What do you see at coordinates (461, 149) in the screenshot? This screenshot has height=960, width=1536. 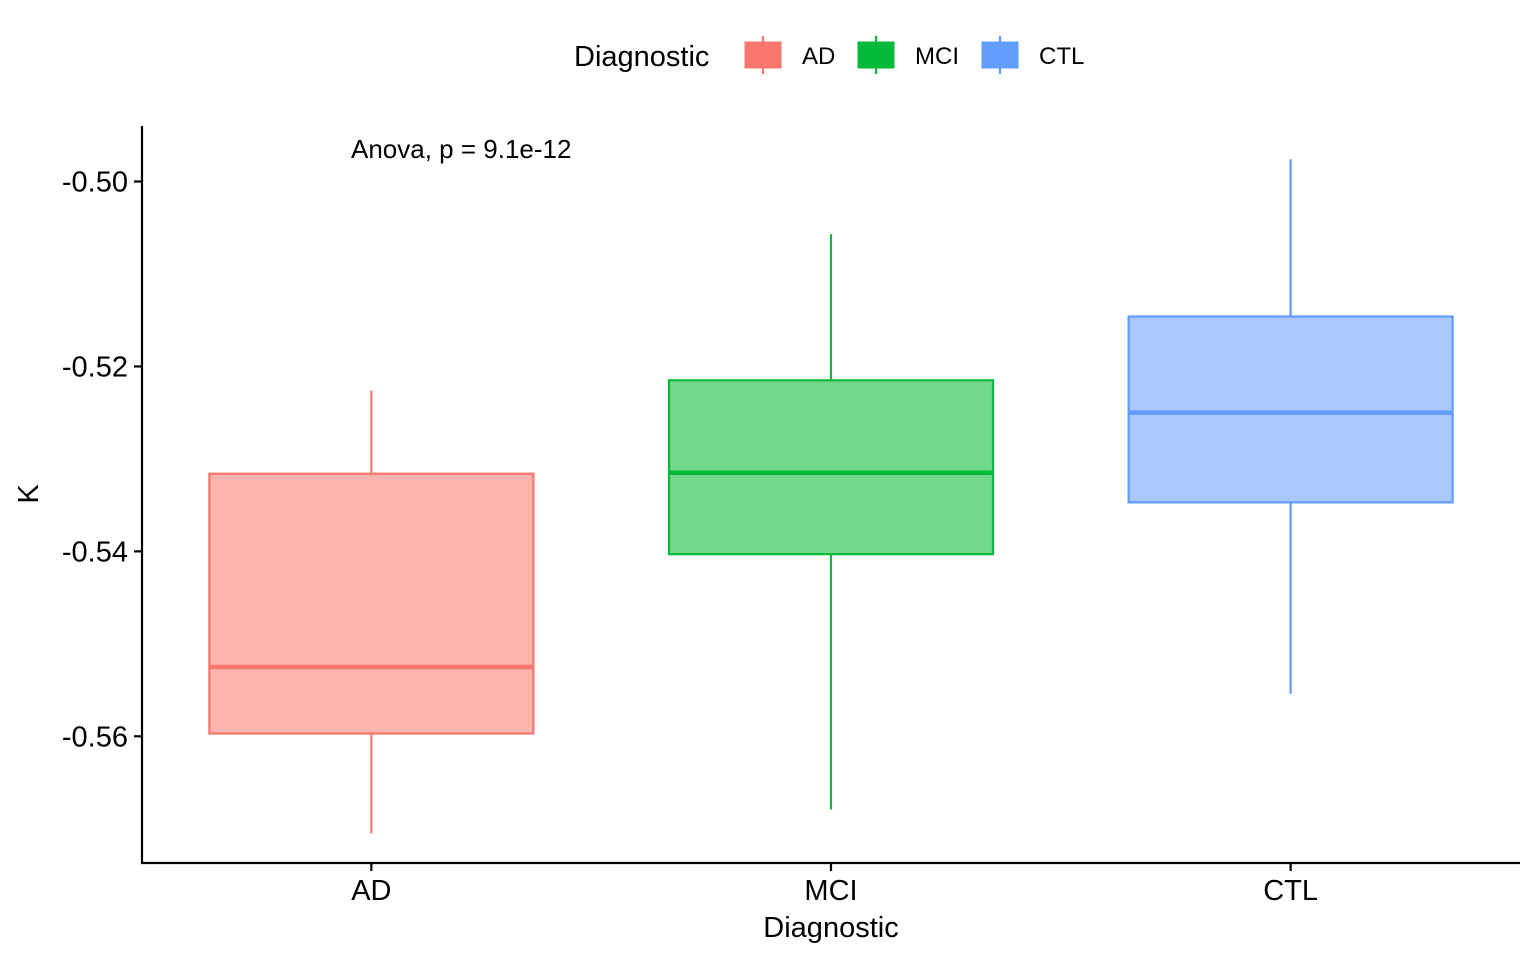 I see `anova-annotation: Anova, p = 9.1e-12` at bounding box center [461, 149].